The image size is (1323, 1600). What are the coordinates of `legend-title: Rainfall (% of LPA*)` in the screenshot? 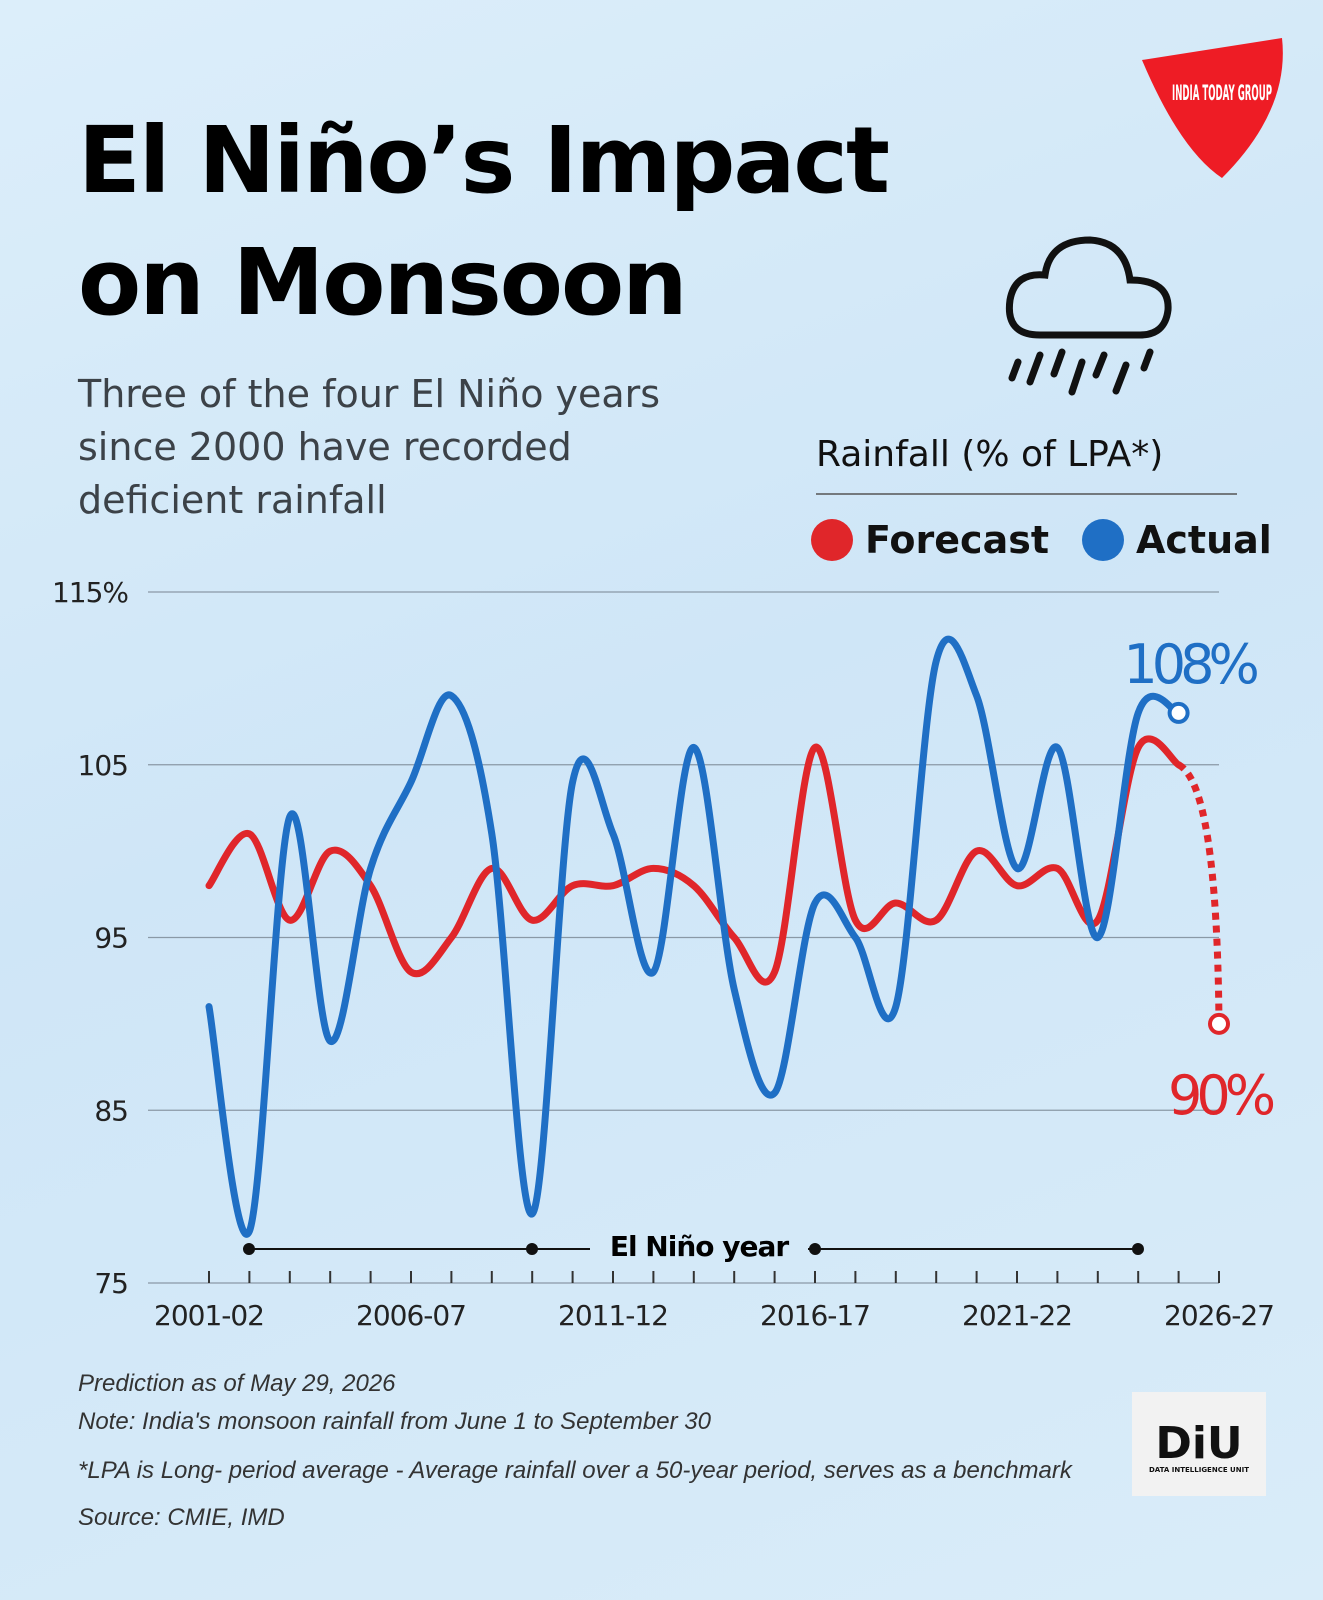 It's located at (990, 454).